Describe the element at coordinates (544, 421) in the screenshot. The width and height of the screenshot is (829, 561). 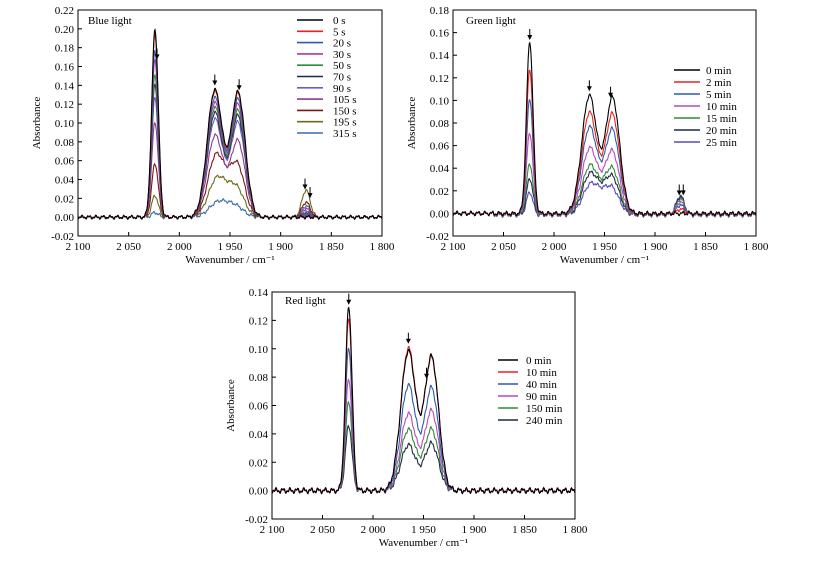
I see `legend-label: 240 min` at that location.